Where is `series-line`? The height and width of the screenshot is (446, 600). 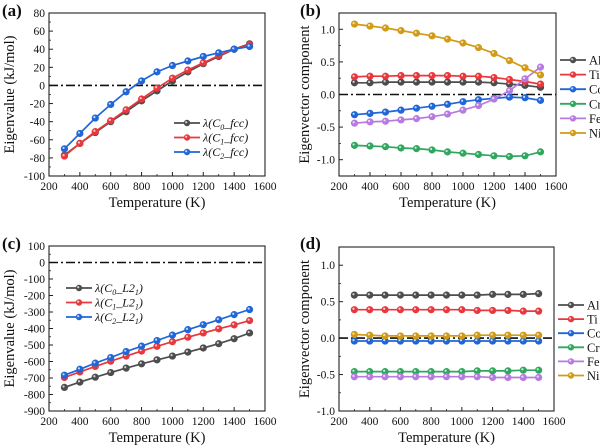 series-line is located at coordinates (447, 49).